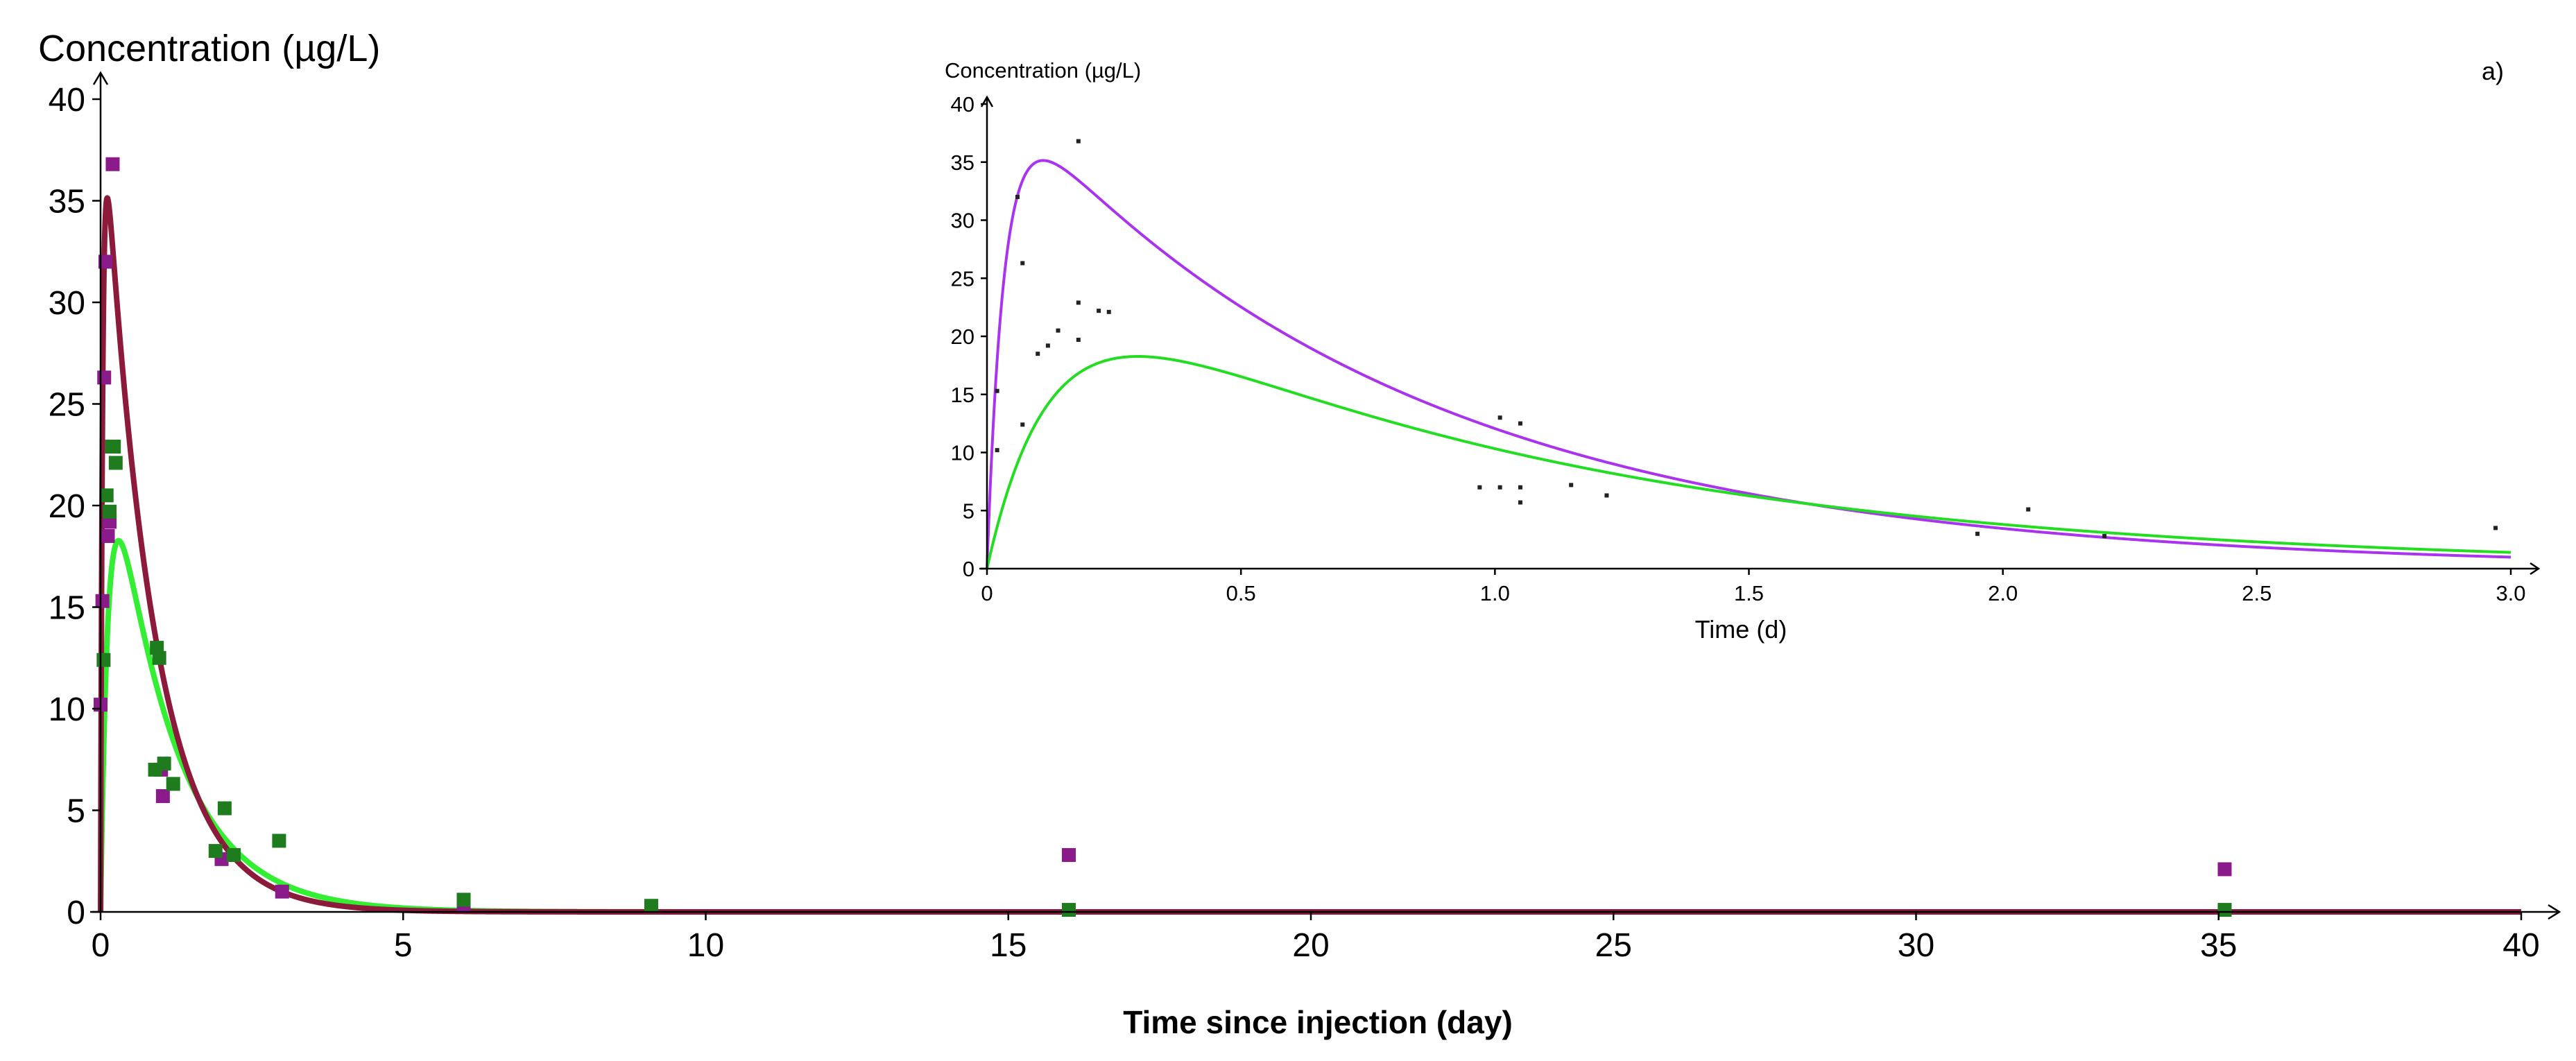 Image resolution: width=2576 pixels, height=1061 pixels. I want to click on main-x-tick-label: 20, so click(1310, 945).